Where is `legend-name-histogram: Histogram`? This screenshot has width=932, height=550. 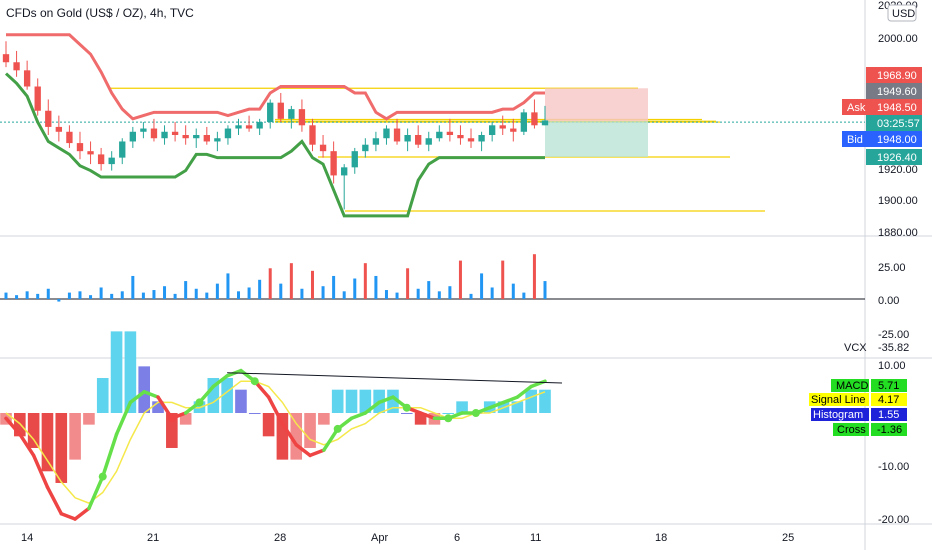
legend-name-histogram: Histogram is located at coordinates (838, 415).